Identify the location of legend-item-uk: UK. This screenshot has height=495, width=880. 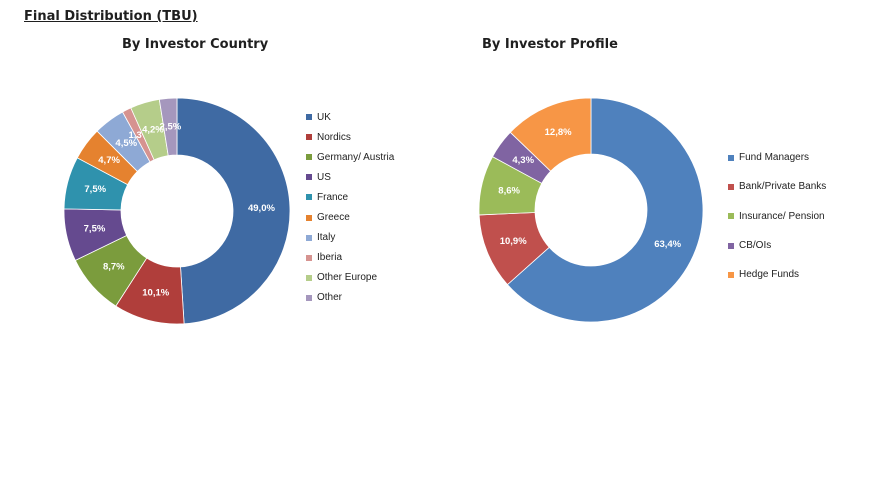
(350, 117).